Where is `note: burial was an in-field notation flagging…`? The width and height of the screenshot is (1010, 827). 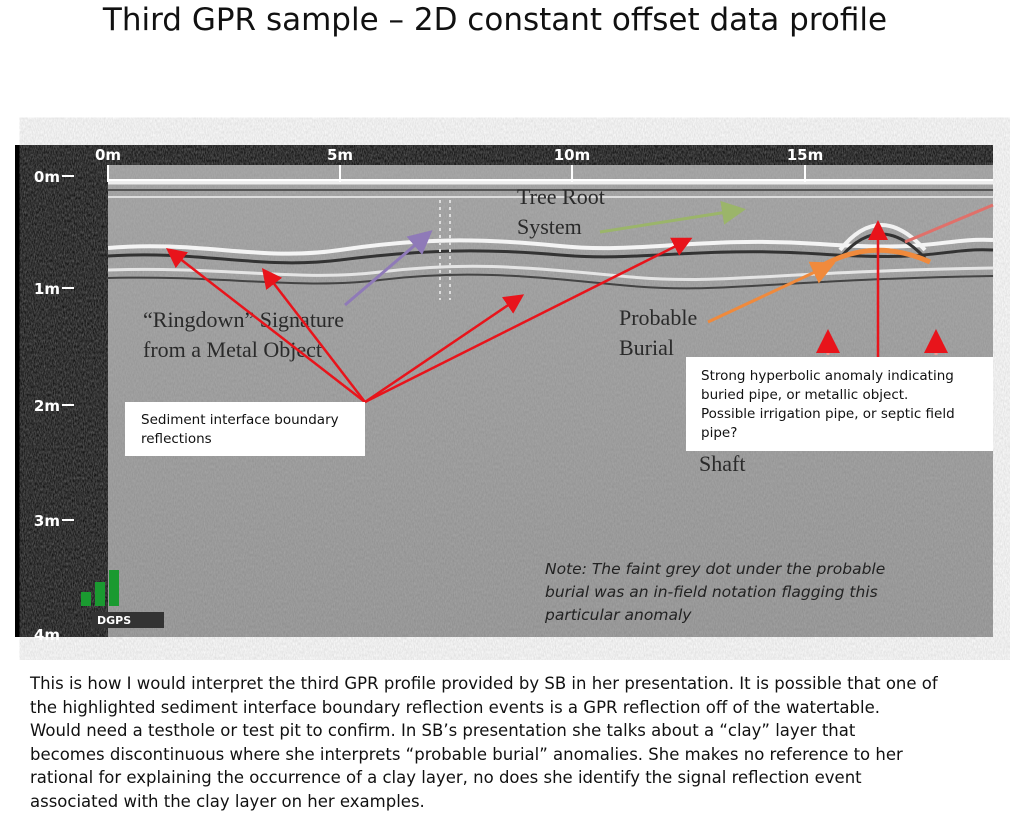 note: burial was an in-field notation flagging… is located at coordinates (711, 592).